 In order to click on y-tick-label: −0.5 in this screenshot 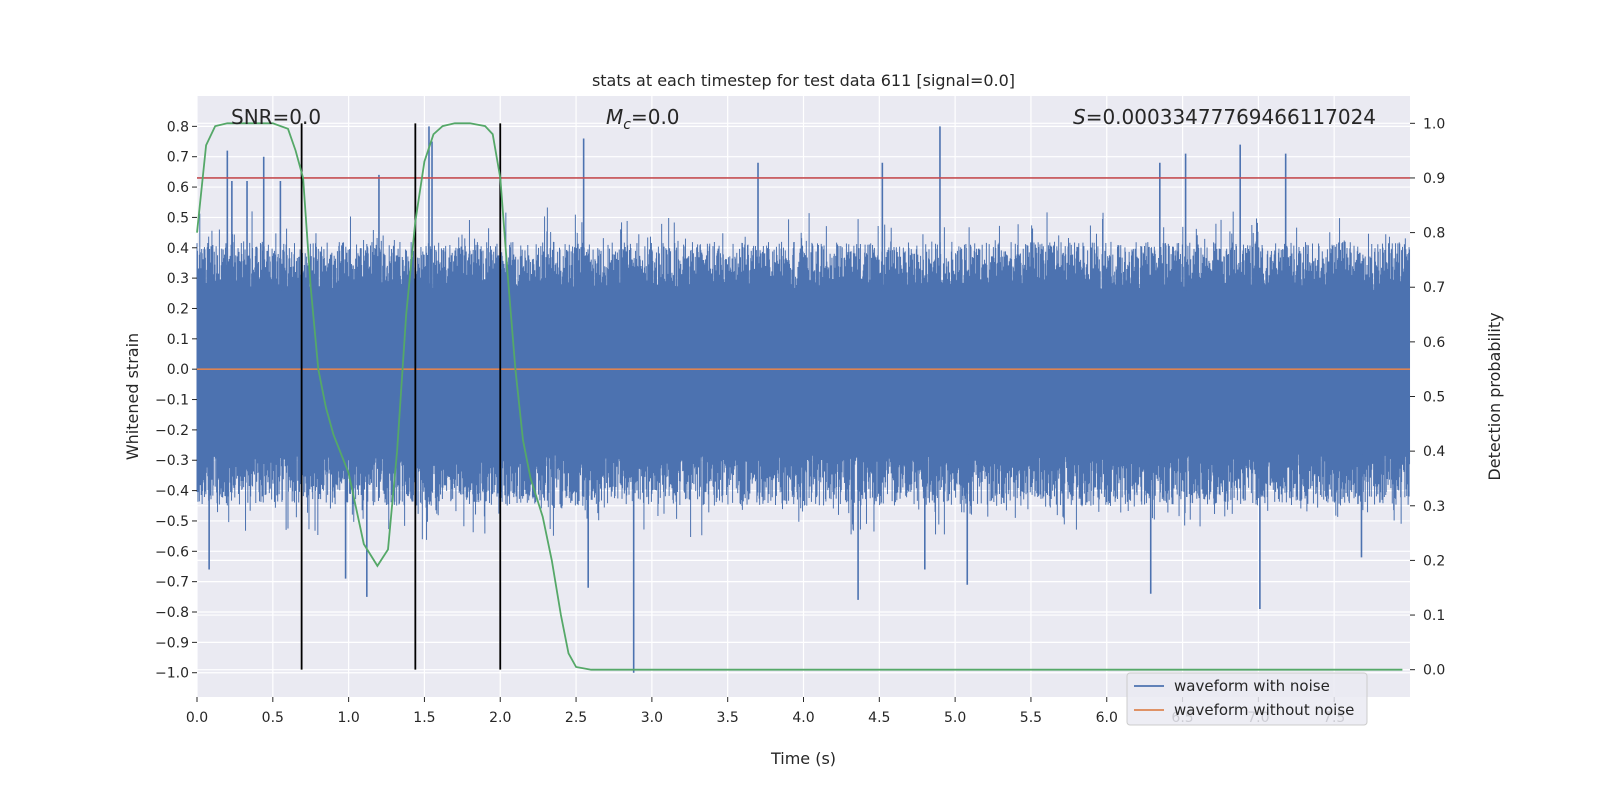, I will do `click(172, 522)`.